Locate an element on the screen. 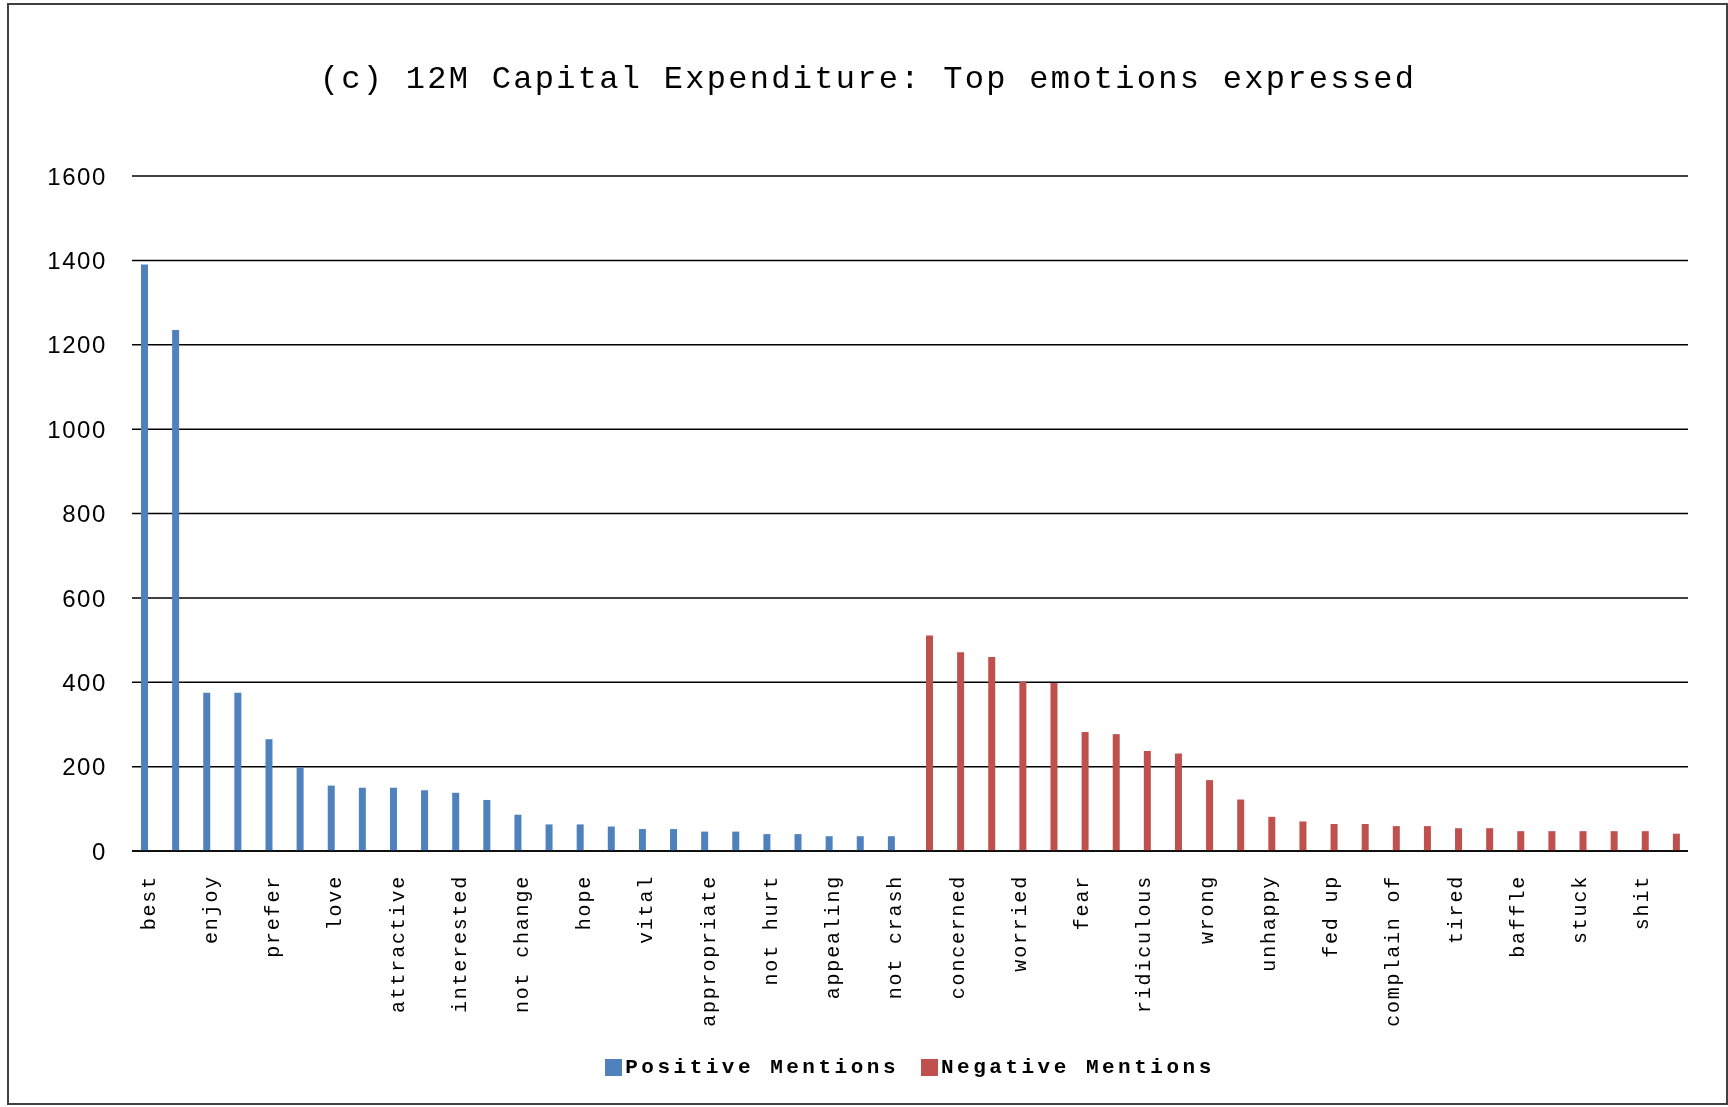  x-tick-label: not hurt is located at coordinates (771, 930).